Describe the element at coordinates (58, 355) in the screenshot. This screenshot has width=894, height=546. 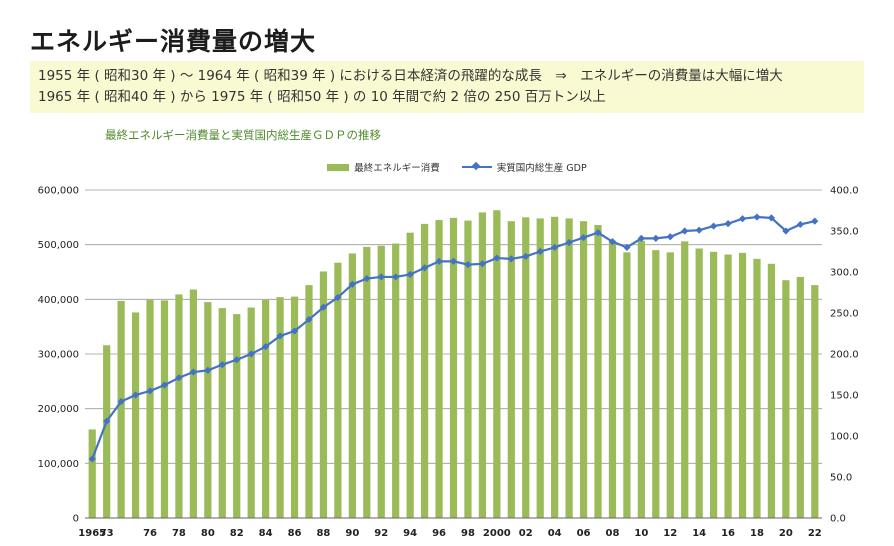
I see `y-left-tick-label: 300,000` at that location.